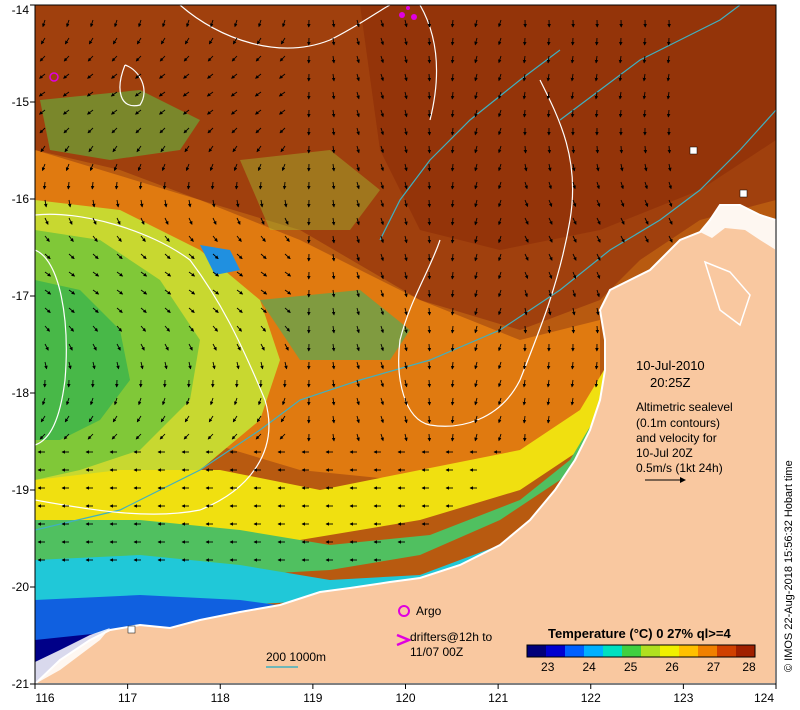  I want to click on altimetry-line-4: 10-Jul 20Z, so click(664, 453).